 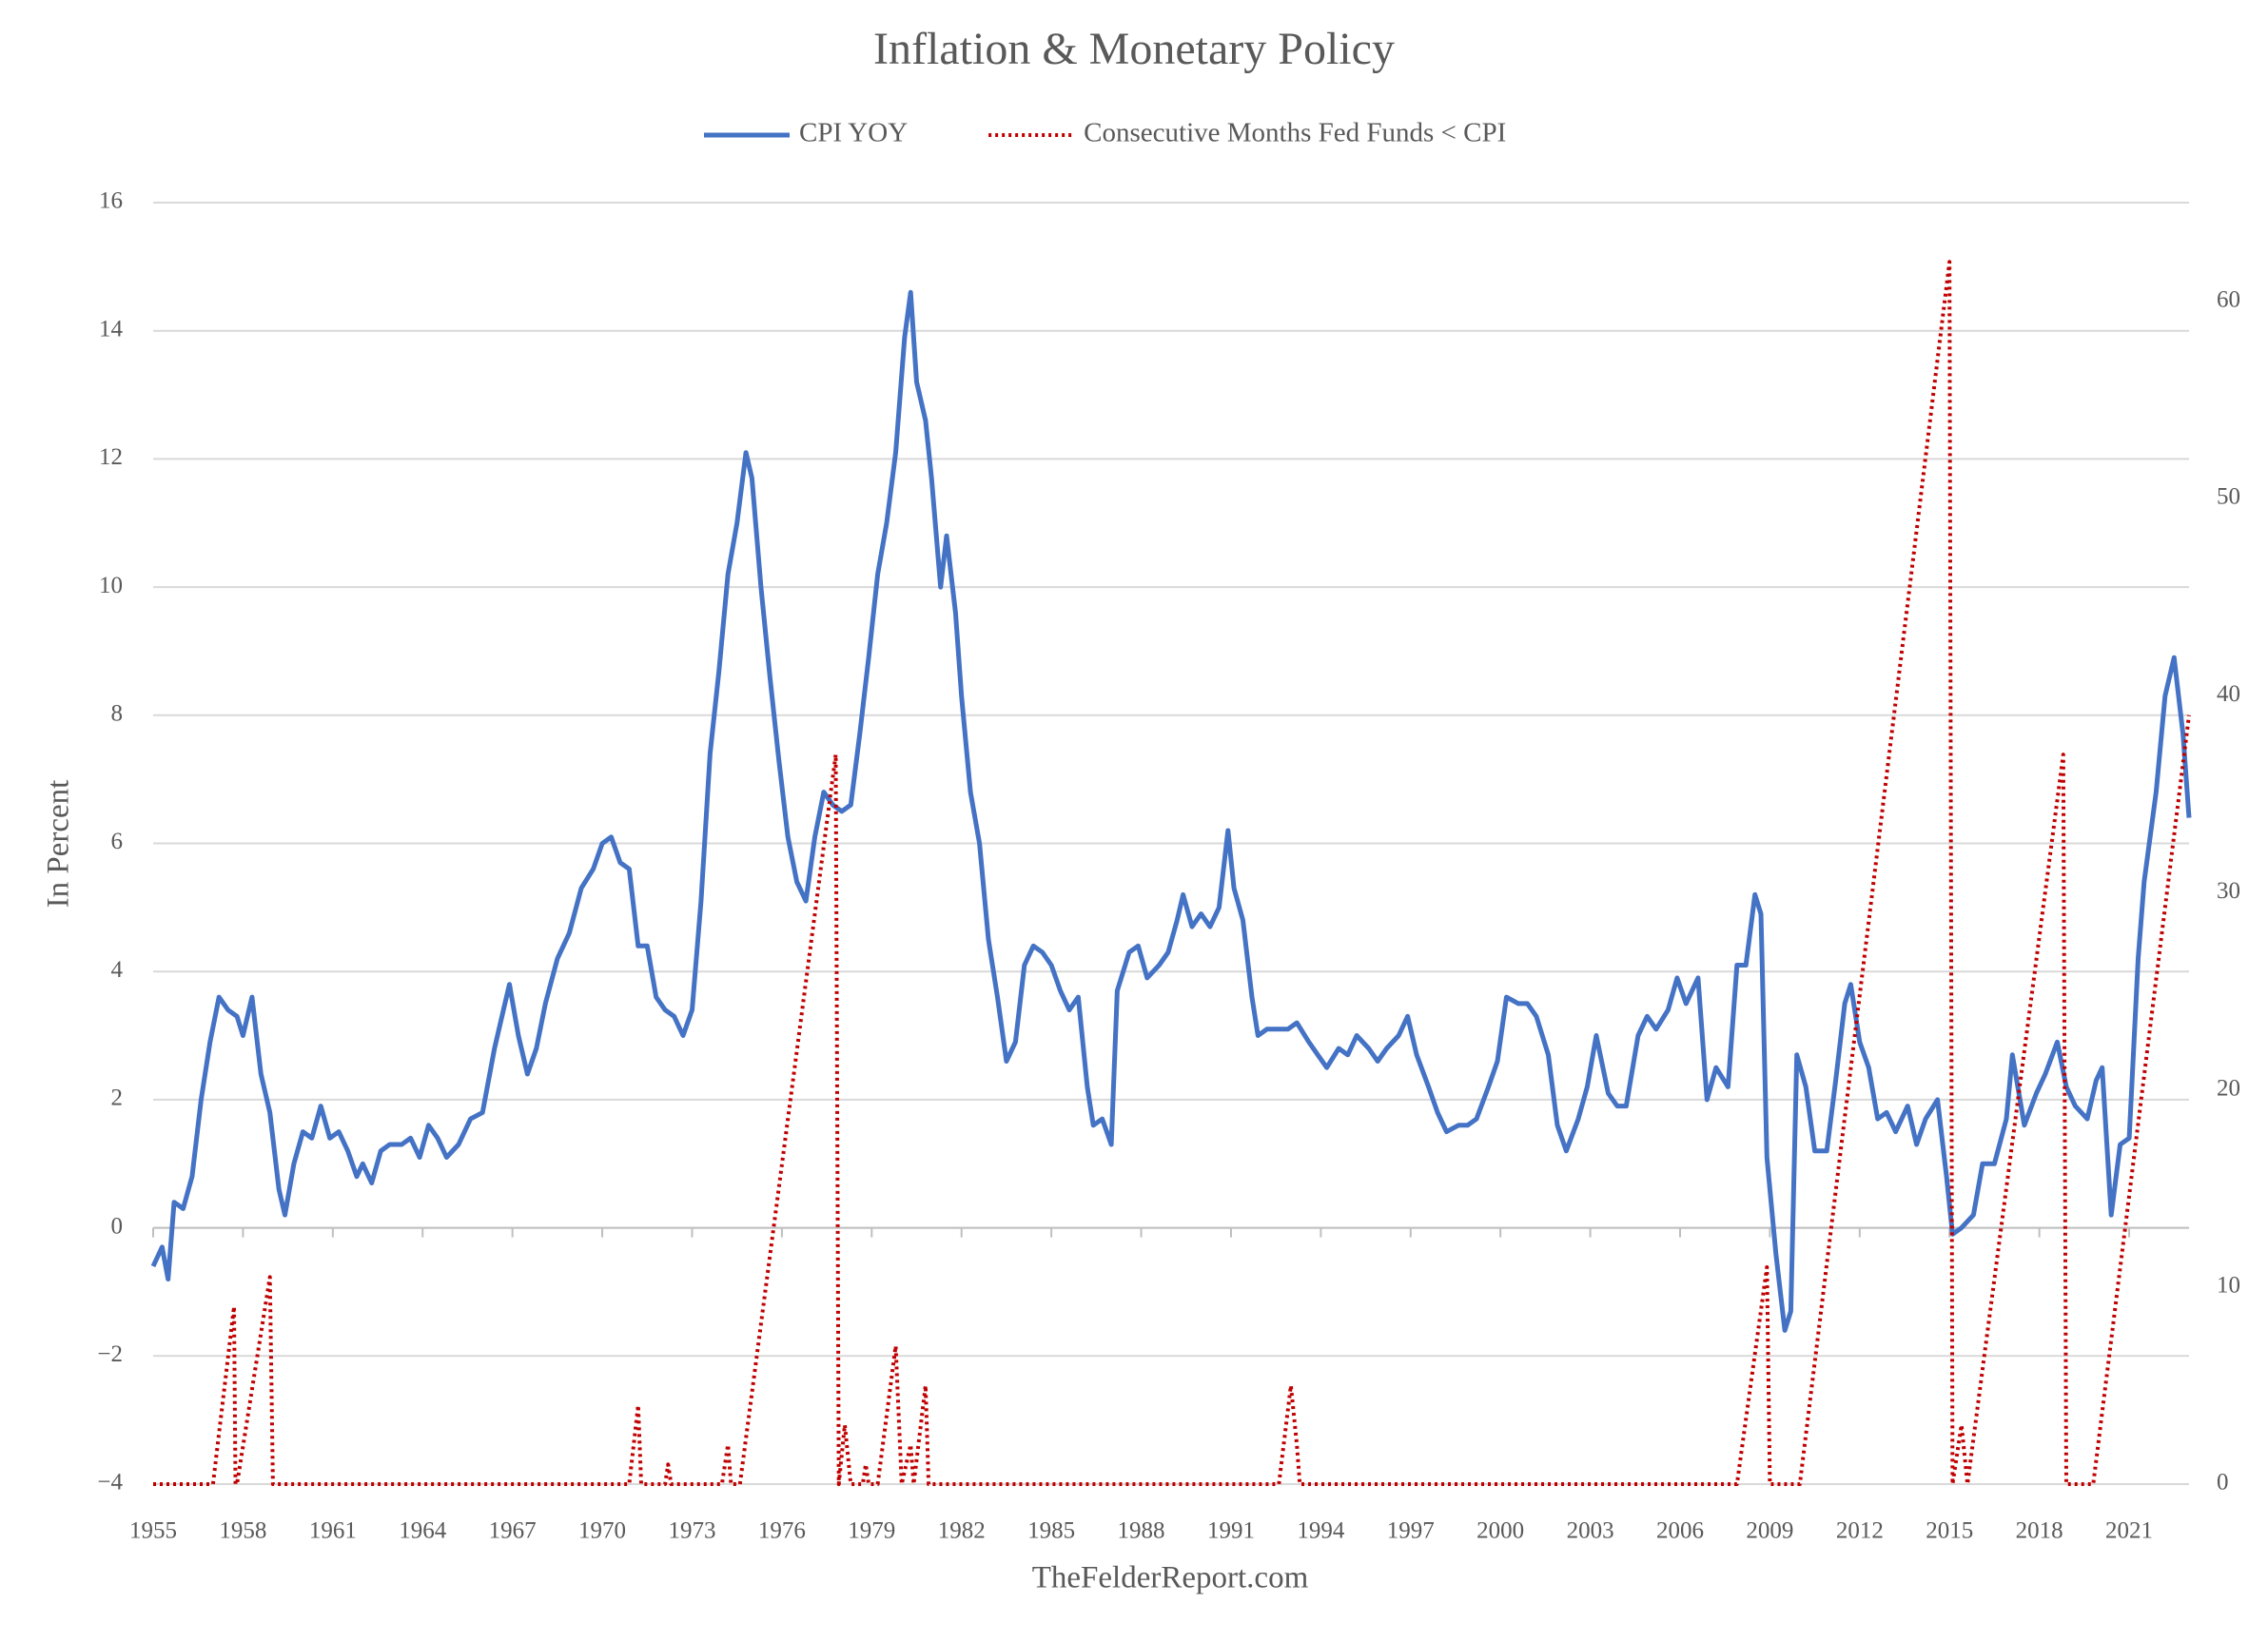 I want to click on y-tick-label: −4, so click(x=110, y=1483).